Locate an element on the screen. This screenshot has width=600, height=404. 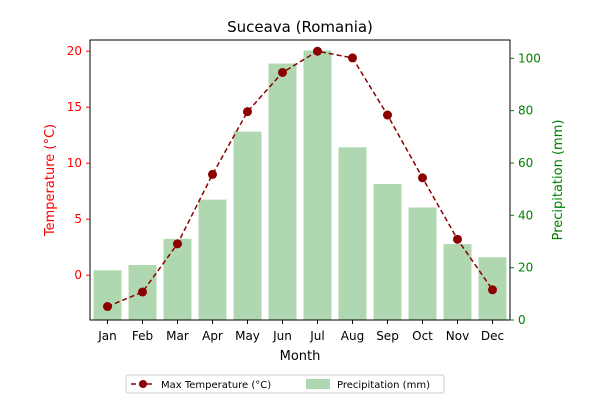
x-tick-label: Aug is located at coordinates (352, 336).